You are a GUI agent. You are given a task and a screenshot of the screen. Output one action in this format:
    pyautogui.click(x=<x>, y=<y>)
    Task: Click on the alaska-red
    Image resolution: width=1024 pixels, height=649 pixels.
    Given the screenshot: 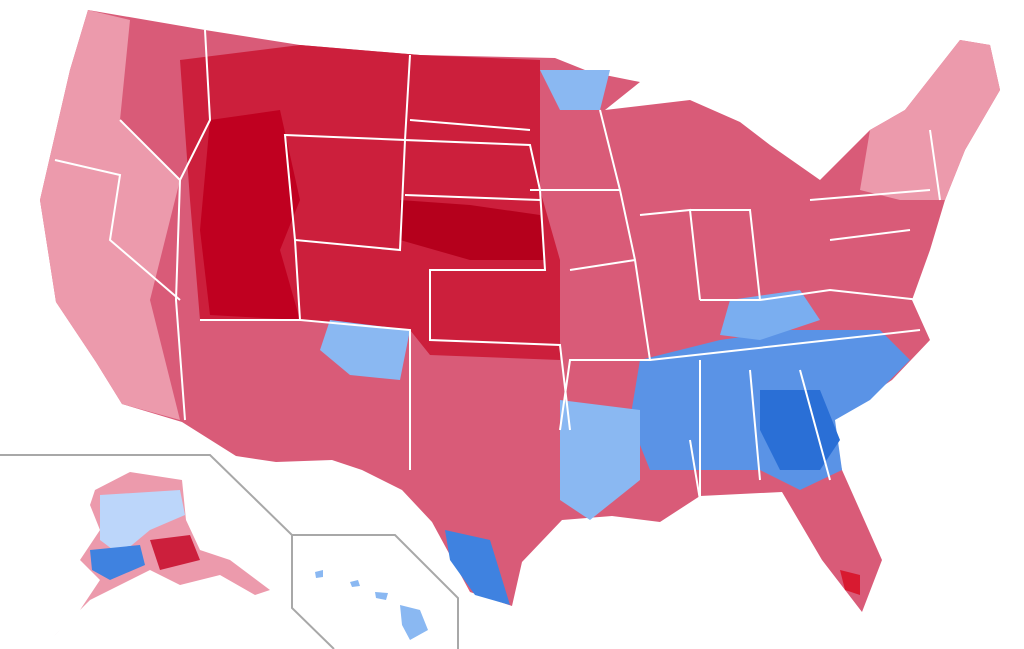 What is the action you would take?
    pyautogui.click(x=175, y=552)
    